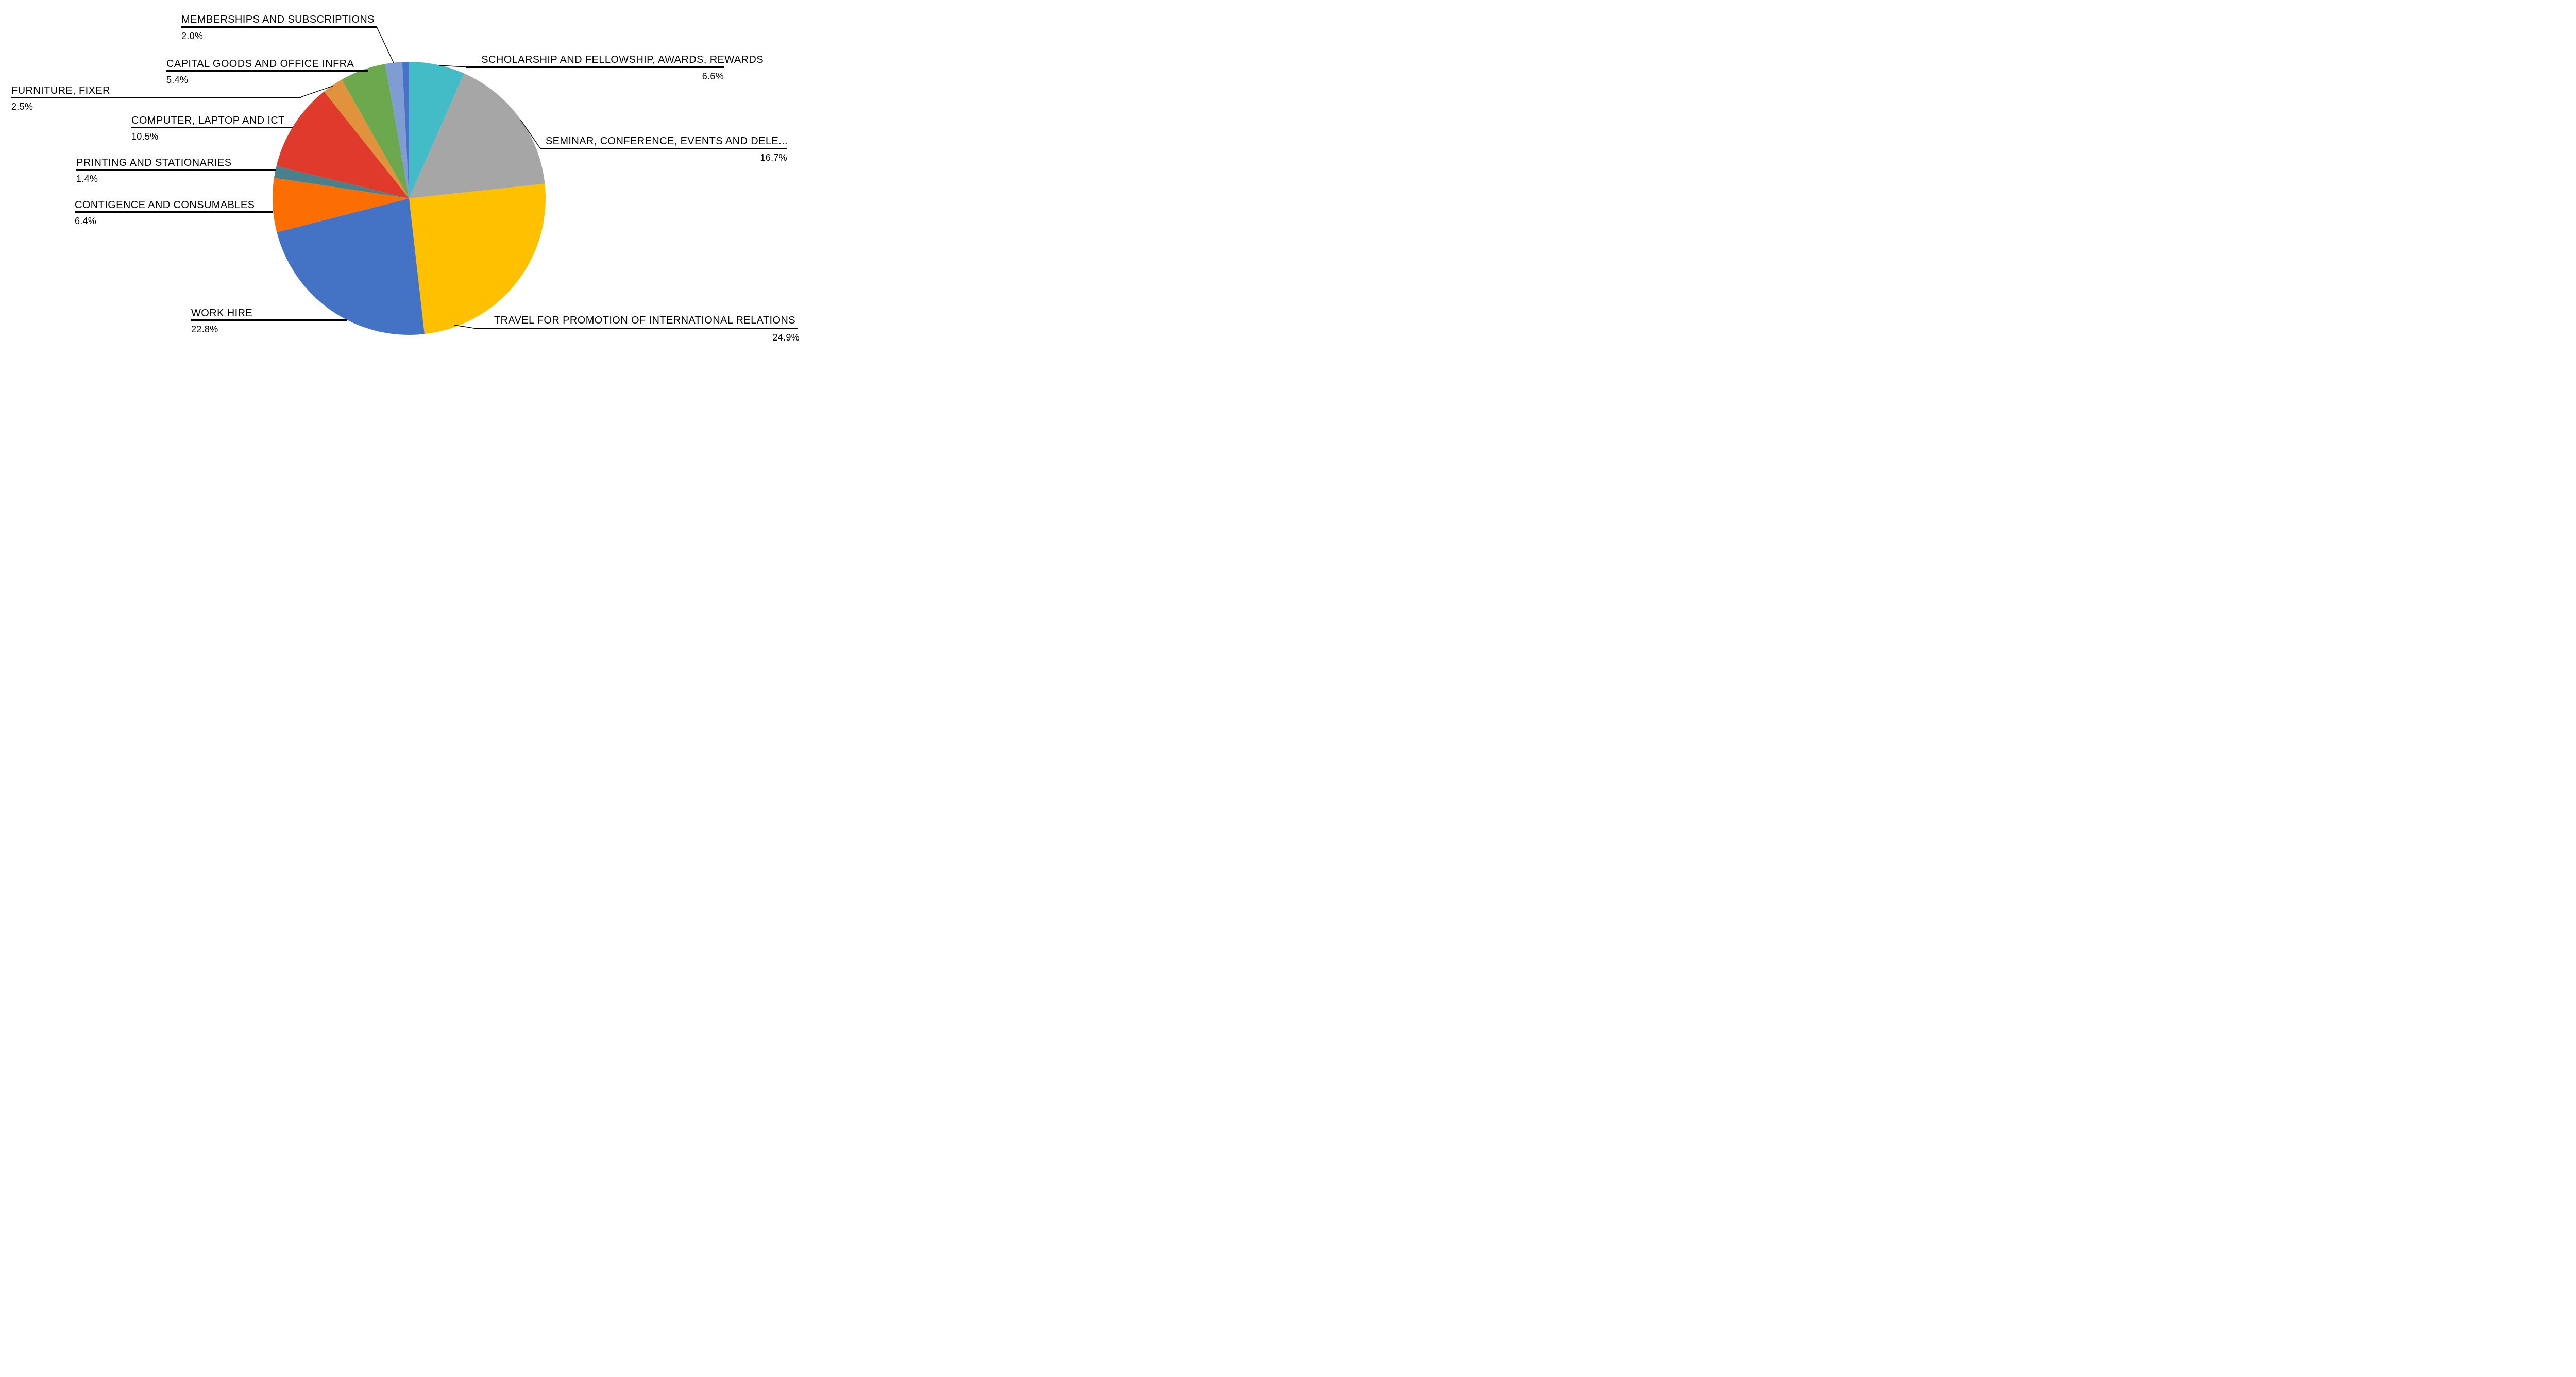 The height and width of the screenshot is (1377, 2576). What do you see at coordinates (405, 129) in the screenshot?
I see `pie-slice-other` at bounding box center [405, 129].